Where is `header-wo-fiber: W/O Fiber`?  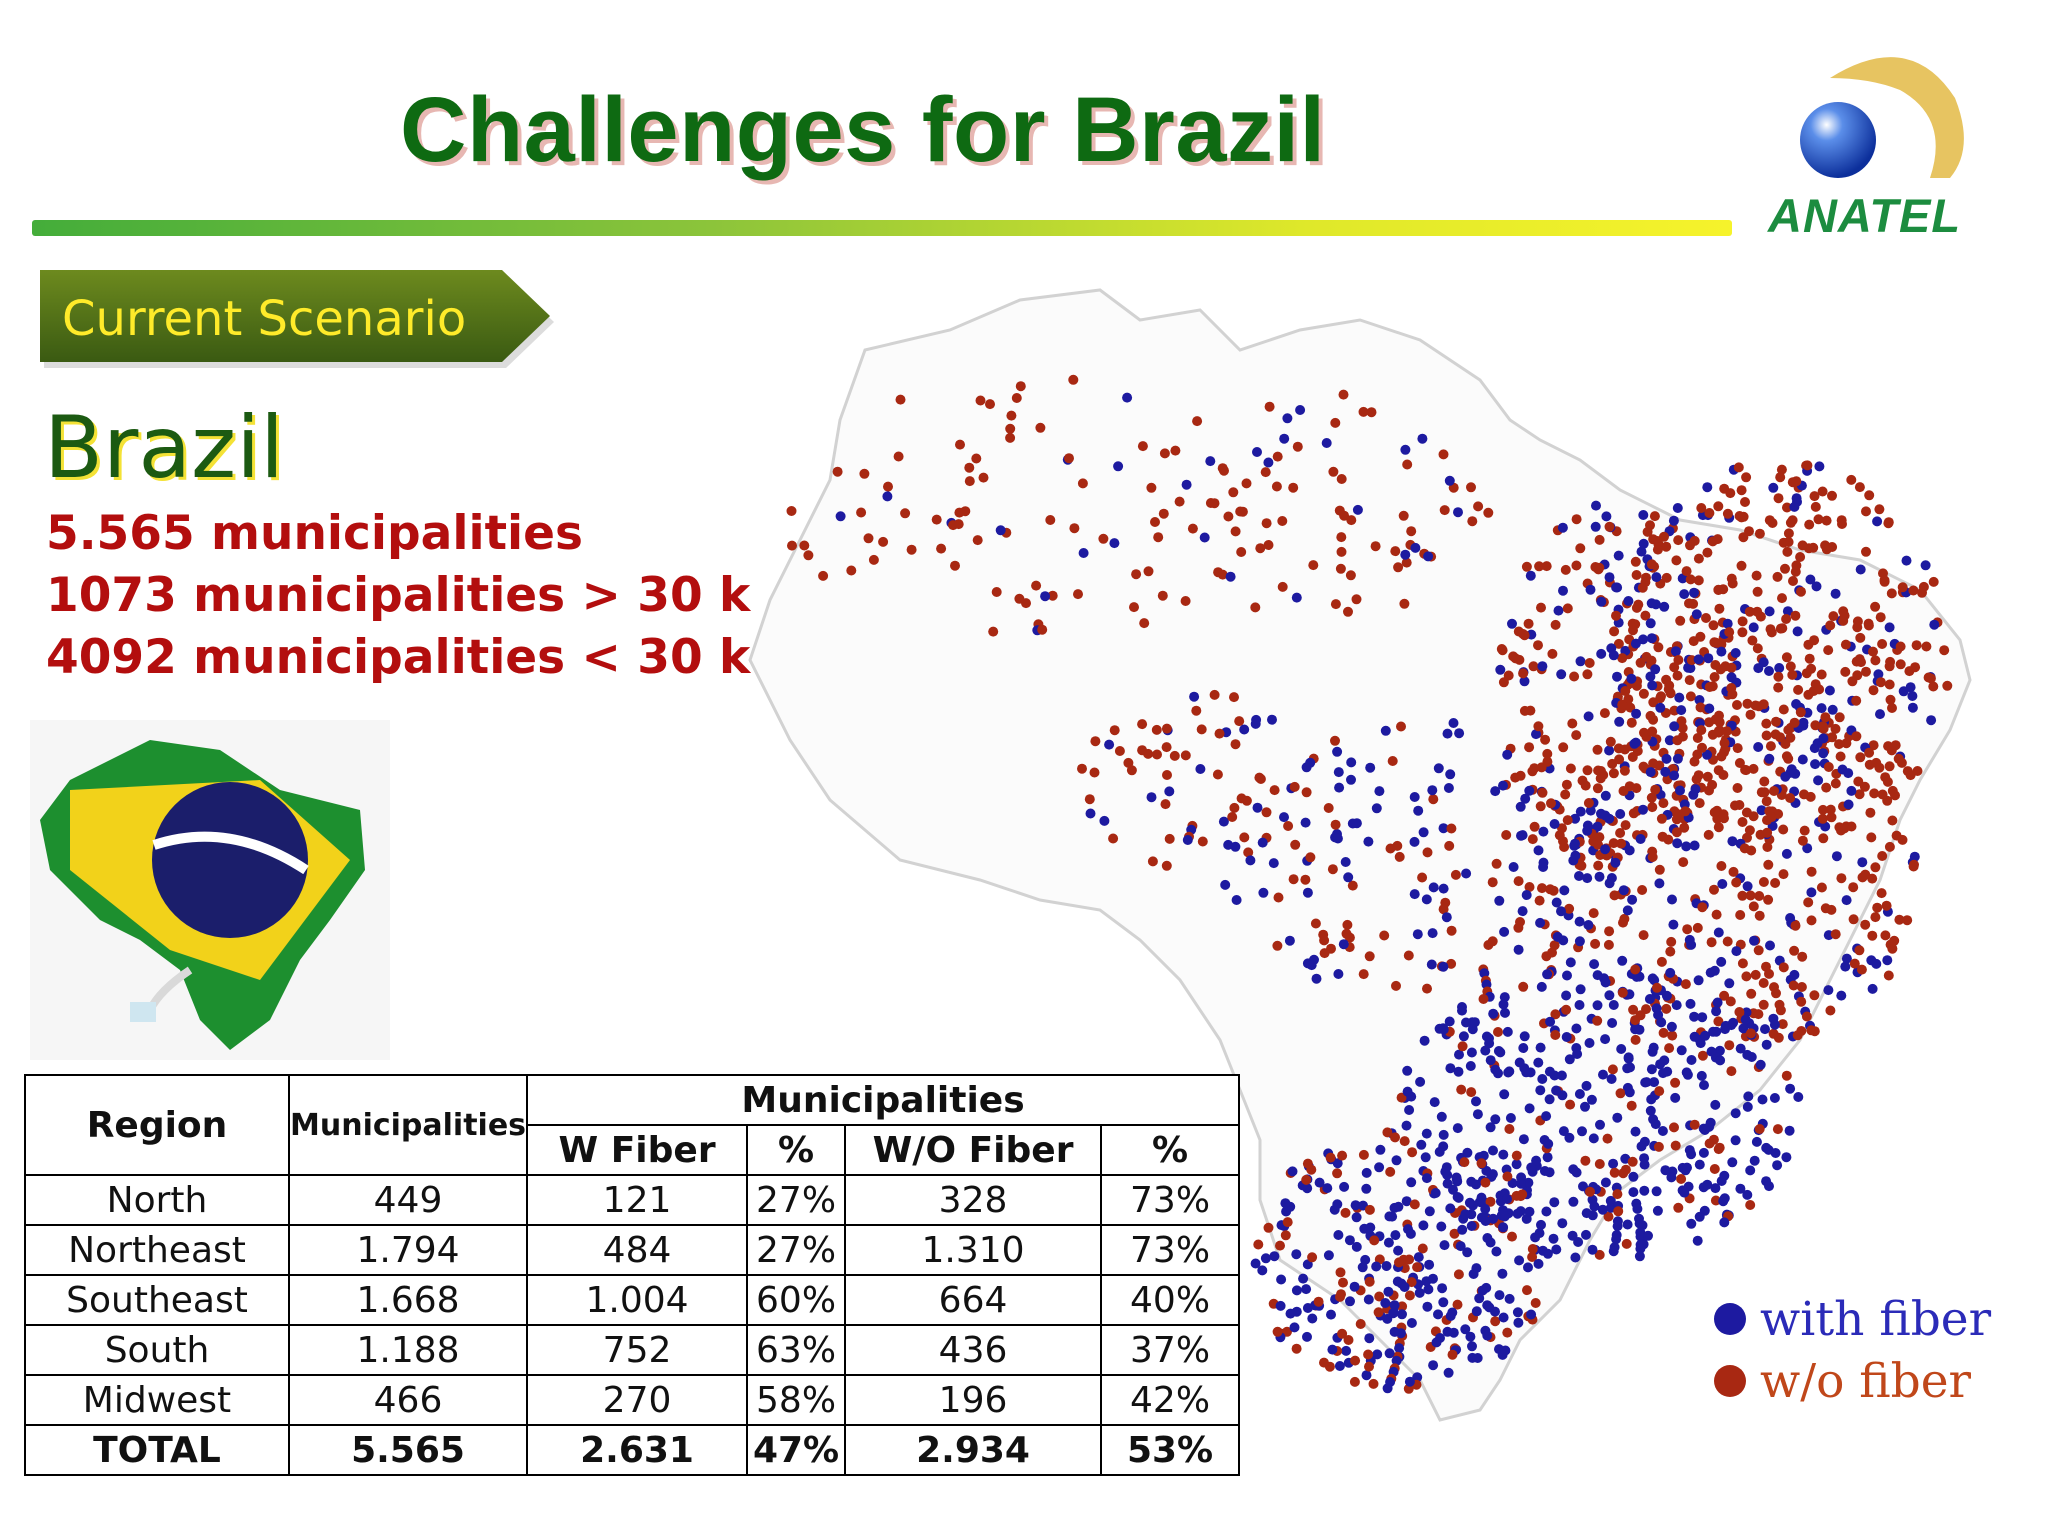
header-wo-fiber: W/O Fiber is located at coordinates (973, 1150).